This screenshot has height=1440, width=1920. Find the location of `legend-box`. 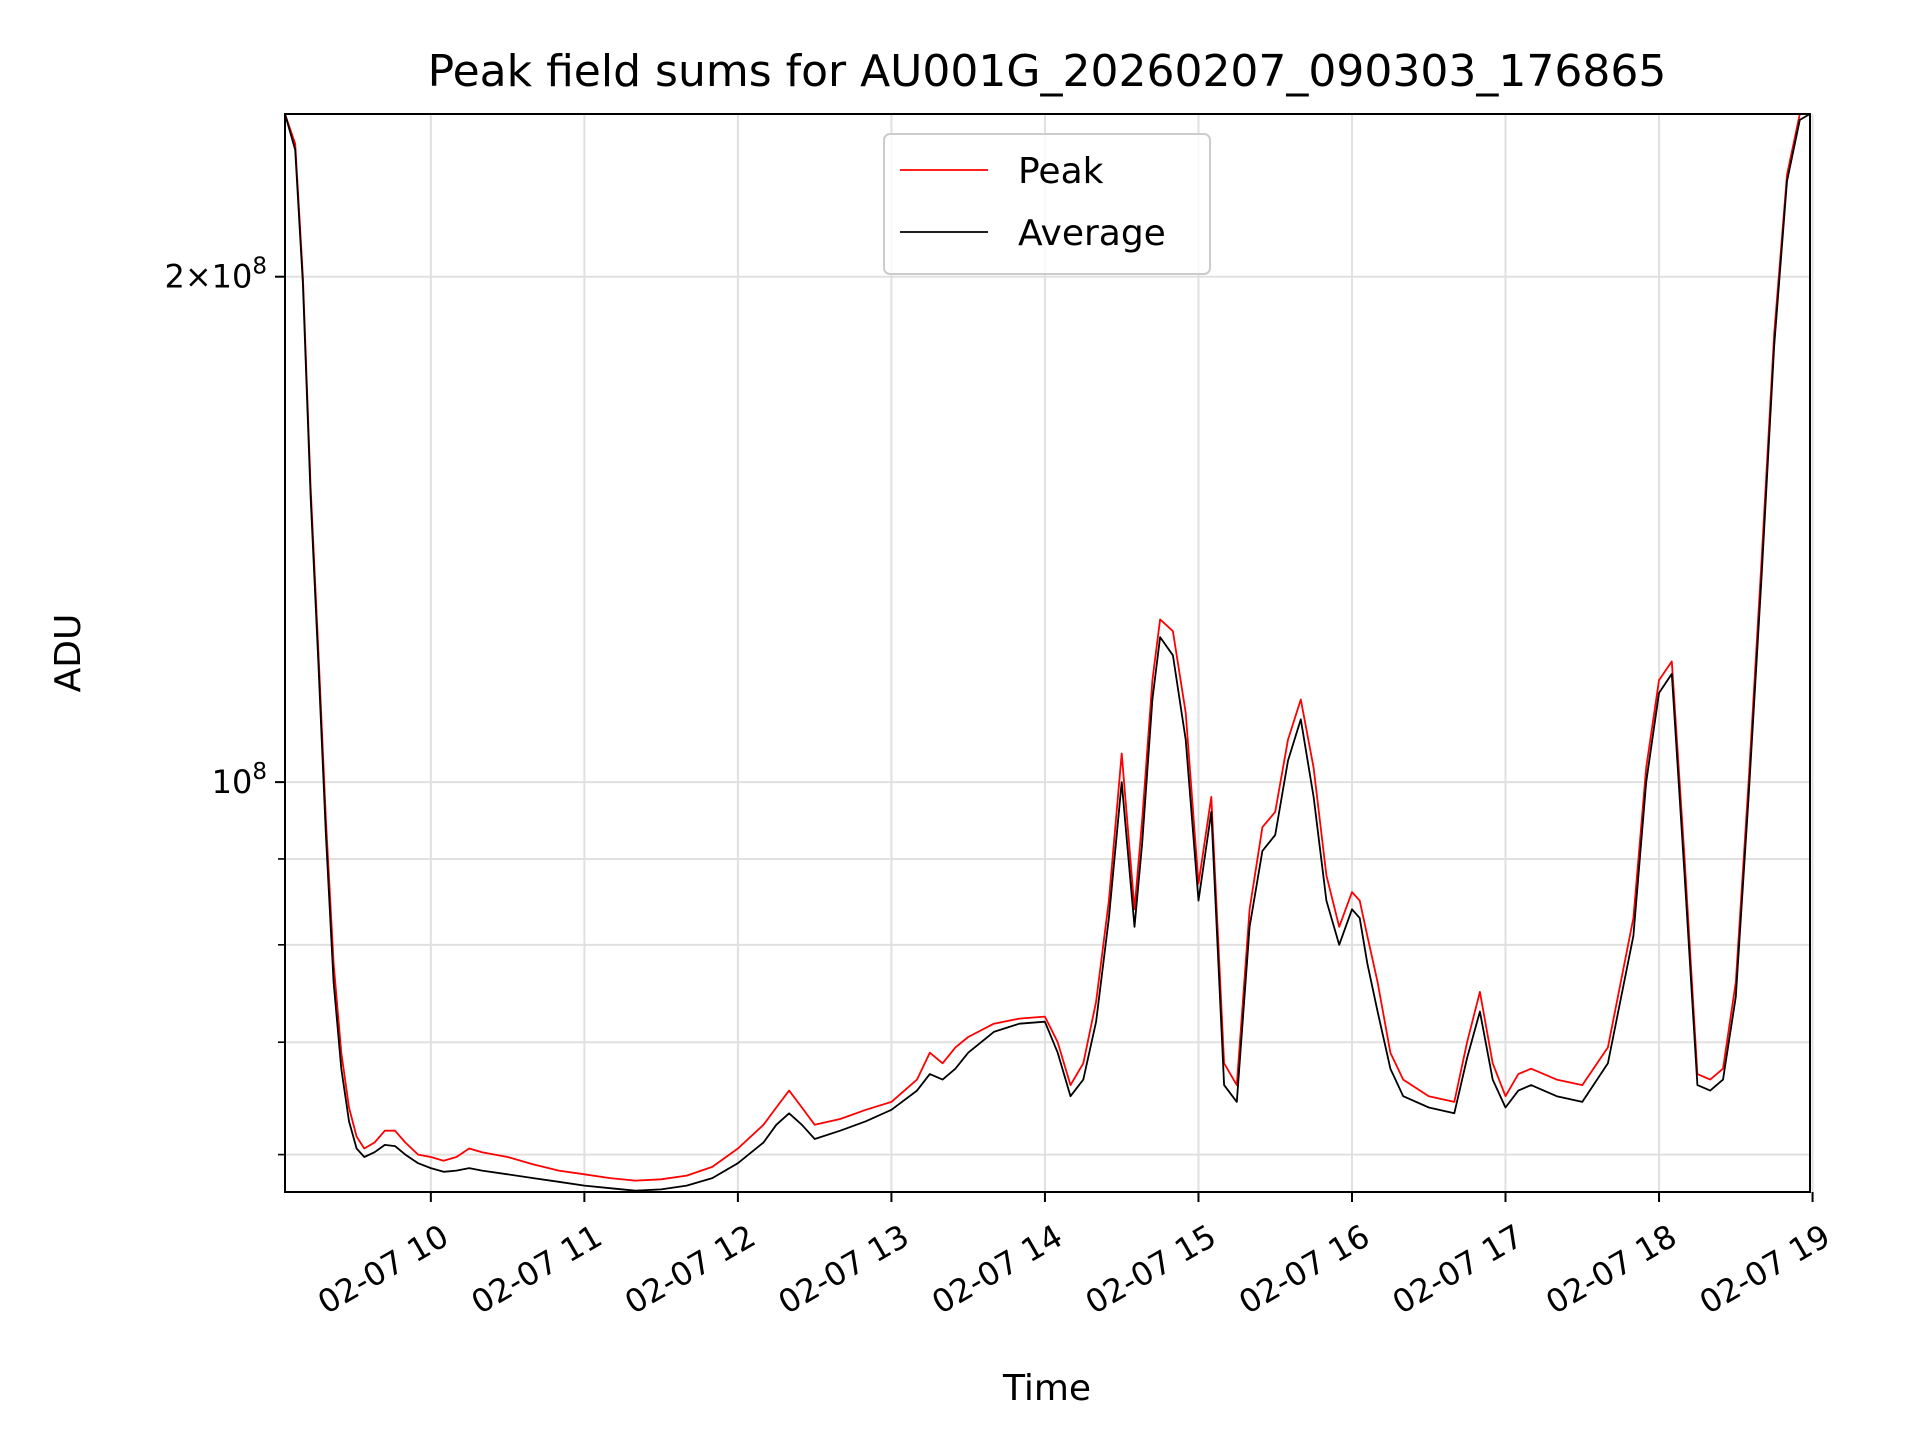

legend-box is located at coordinates (1047, 204).